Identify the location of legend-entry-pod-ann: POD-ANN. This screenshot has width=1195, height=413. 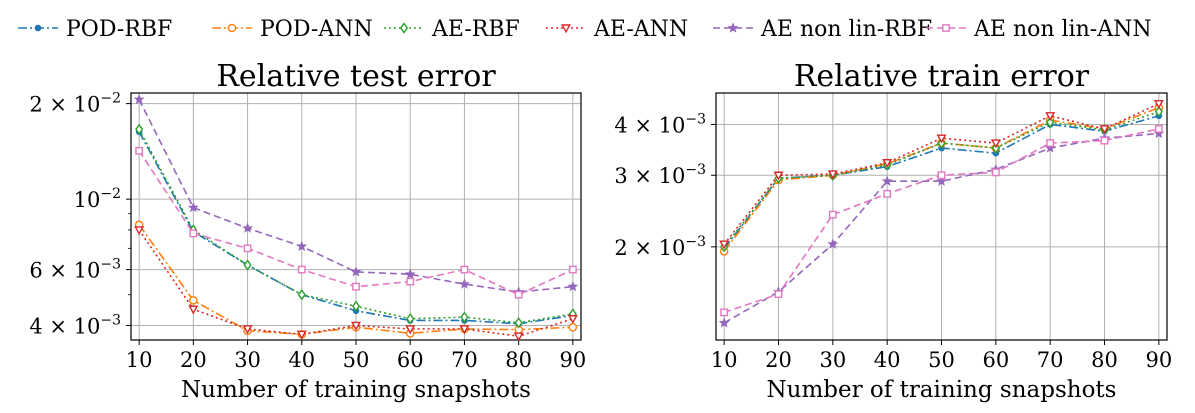
(292, 29).